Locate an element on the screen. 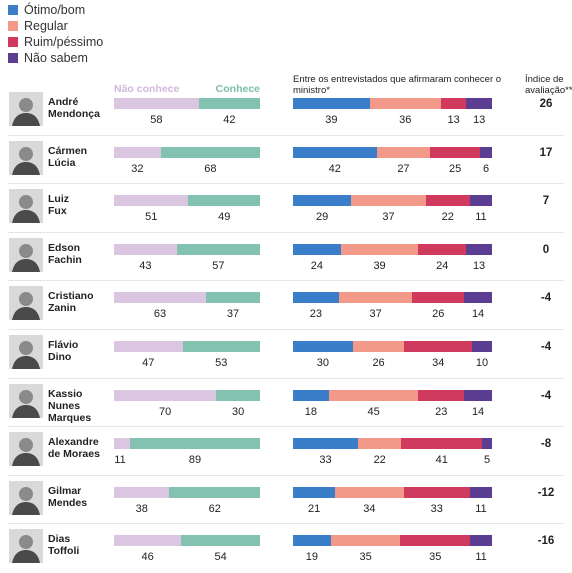 The height and width of the screenshot is (573, 572). know-value-label: 57 is located at coordinates (218, 266).